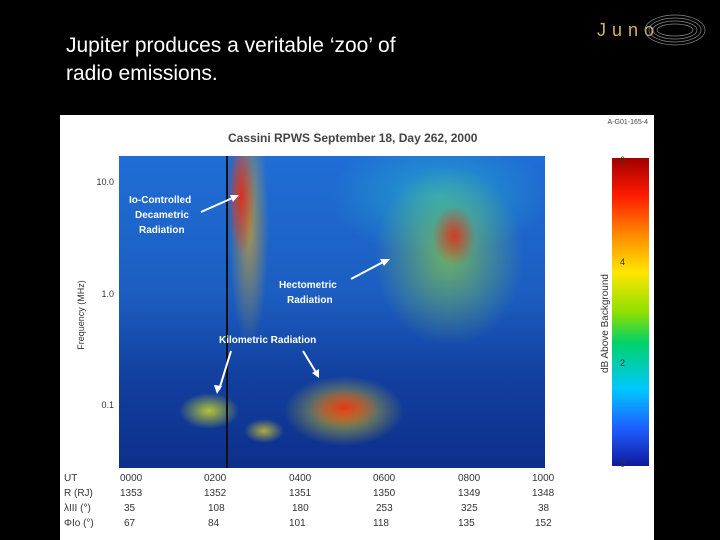  What do you see at coordinates (215, 478) in the screenshot?
I see `table-cell: 0200` at bounding box center [215, 478].